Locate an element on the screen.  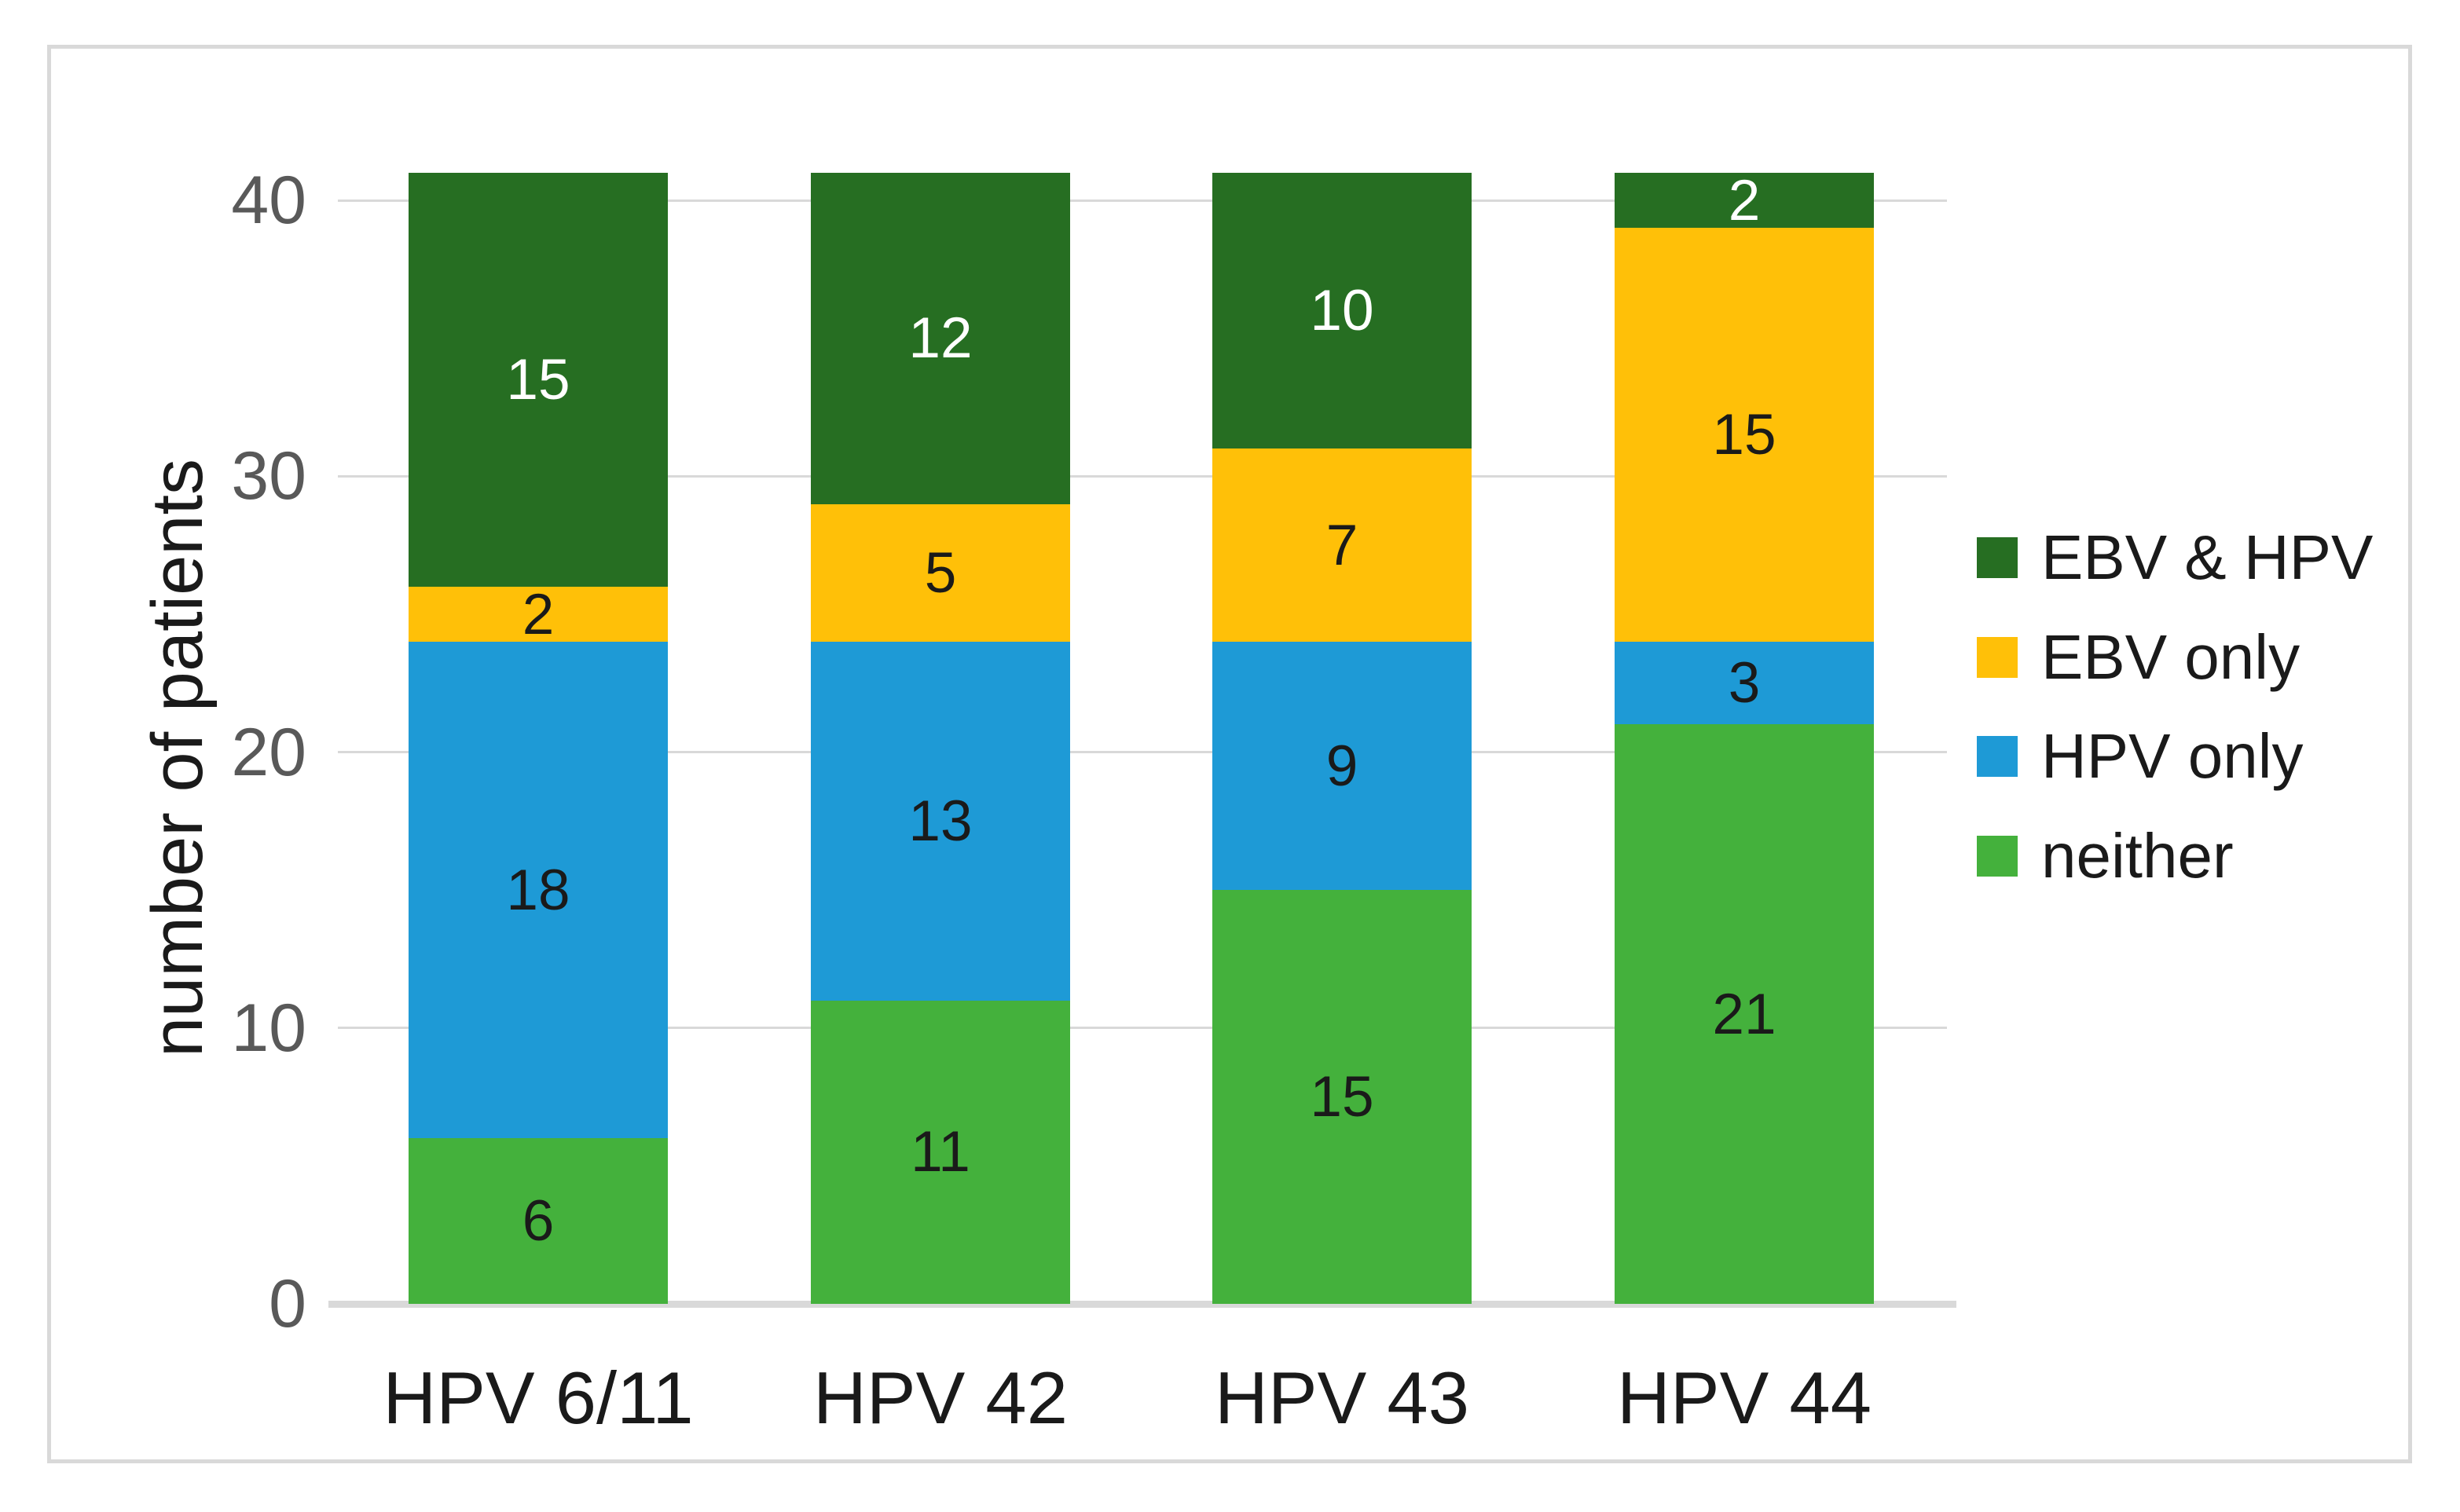
bar-hpv-44-segment-hpv-only: 3 is located at coordinates (1744, 683).